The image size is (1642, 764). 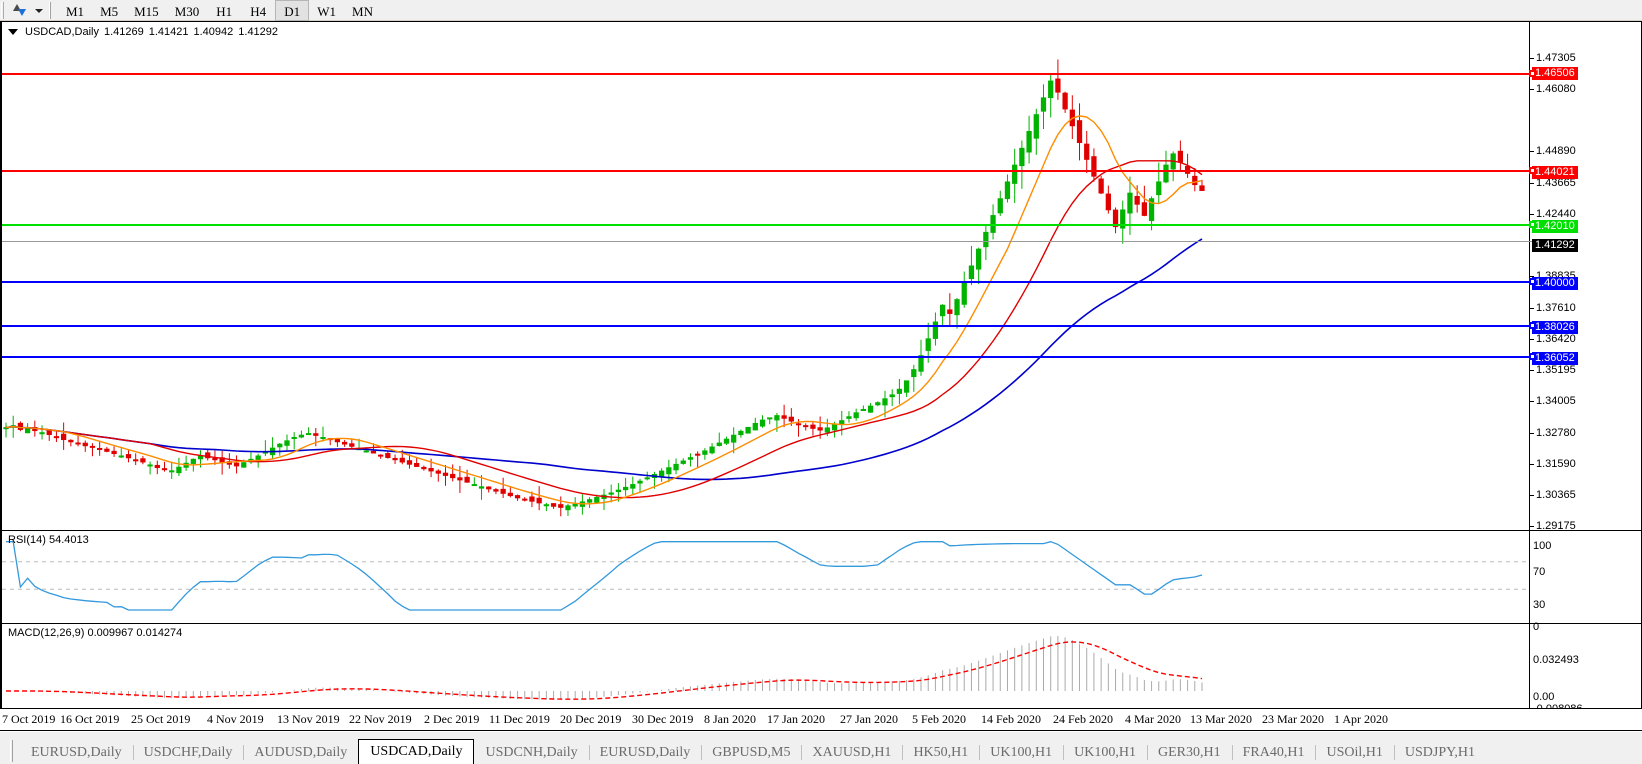 What do you see at coordinates (1556, 433) in the screenshot?
I see `price-tick-label: 1.32780` at bounding box center [1556, 433].